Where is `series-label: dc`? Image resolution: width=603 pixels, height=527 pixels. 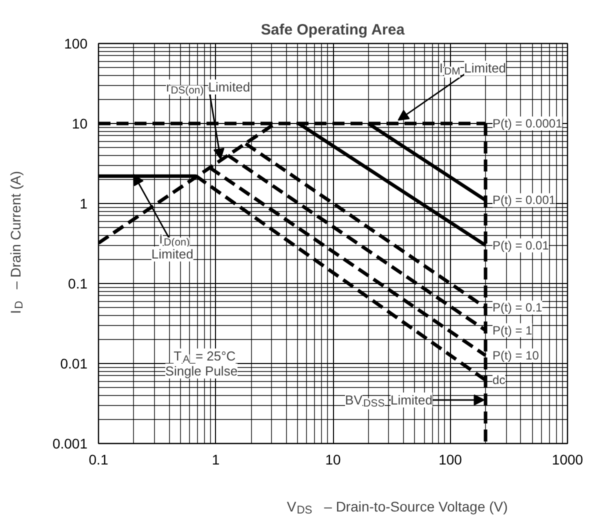 series-label: dc is located at coordinates (499, 380).